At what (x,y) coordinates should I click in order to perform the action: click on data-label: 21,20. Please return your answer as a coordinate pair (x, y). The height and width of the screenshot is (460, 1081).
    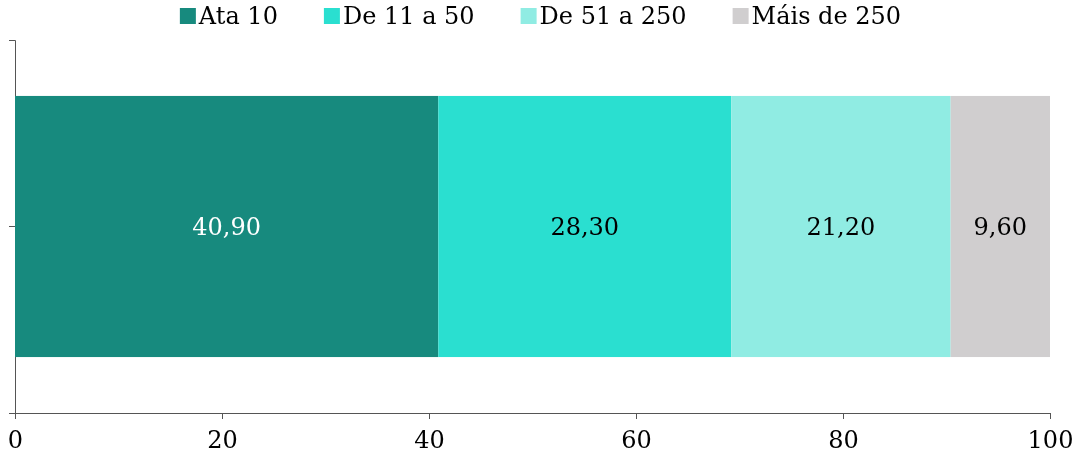
    Looking at the image, I should click on (841, 226).